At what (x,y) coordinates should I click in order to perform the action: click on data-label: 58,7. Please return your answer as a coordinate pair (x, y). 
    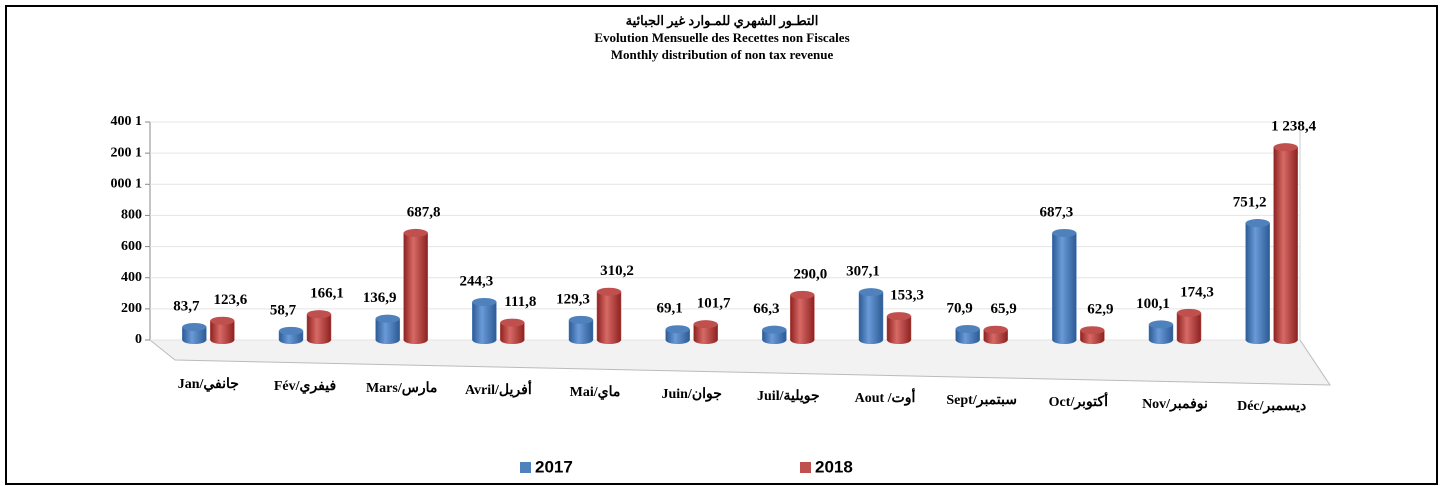
    Looking at the image, I should click on (283, 310).